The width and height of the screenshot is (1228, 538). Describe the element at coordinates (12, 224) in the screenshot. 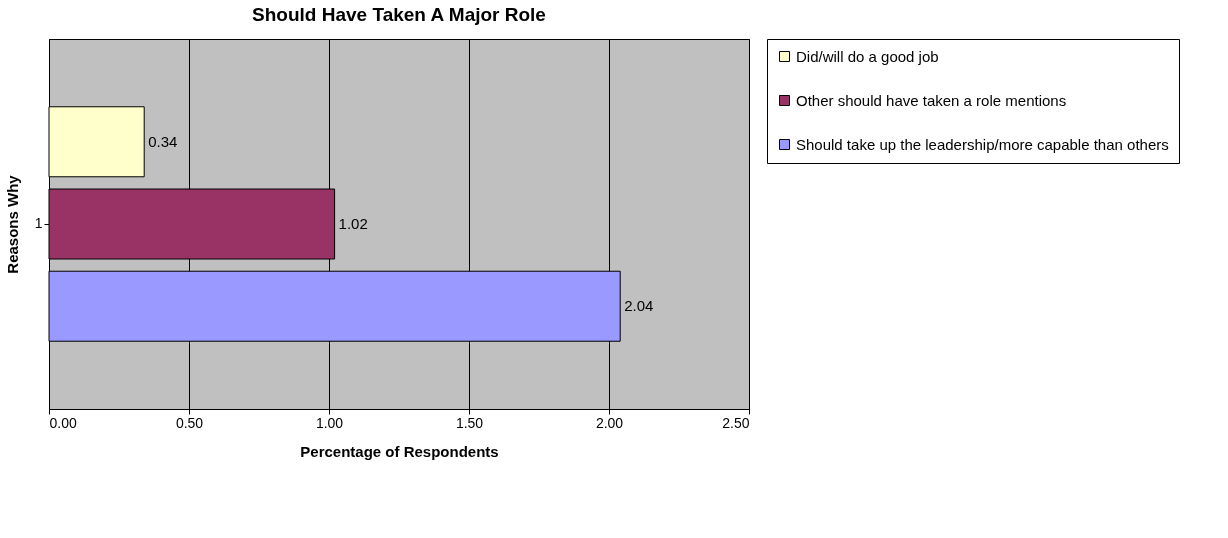

I see `y-axis-title: Reasons Why` at that location.